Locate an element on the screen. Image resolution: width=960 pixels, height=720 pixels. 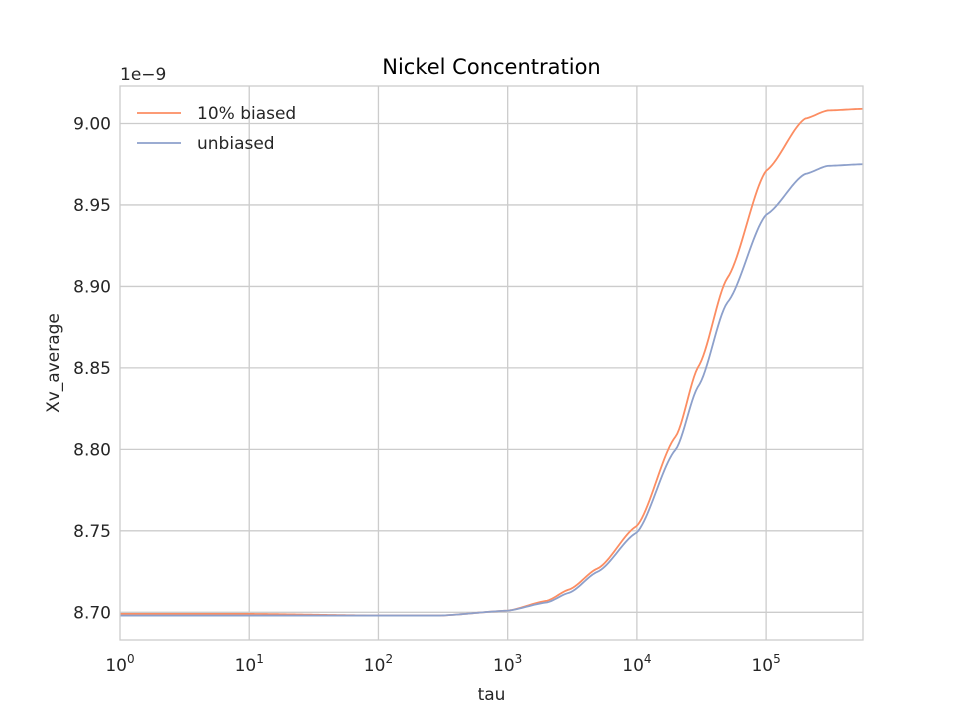
legend-label-10pct-biased: 10% biased is located at coordinates (246, 114).